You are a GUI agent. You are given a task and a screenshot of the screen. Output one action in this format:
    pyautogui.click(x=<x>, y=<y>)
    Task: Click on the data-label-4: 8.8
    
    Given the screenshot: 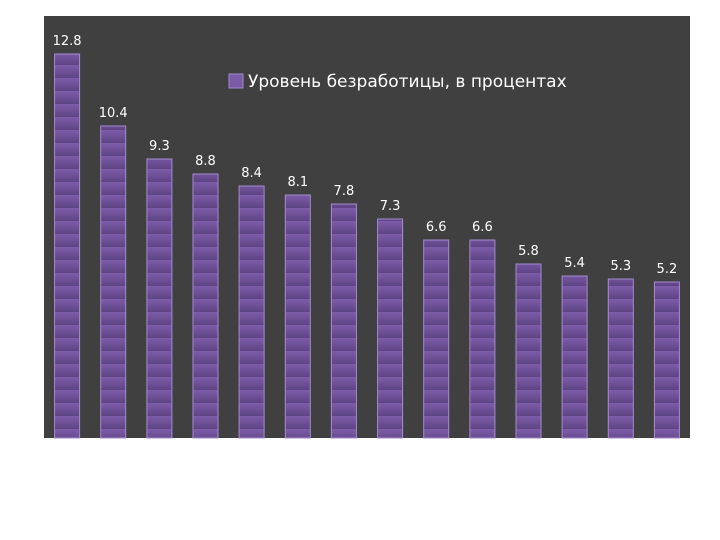 What is the action you would take?
    pyautogui.click(x=205, y=161)
    